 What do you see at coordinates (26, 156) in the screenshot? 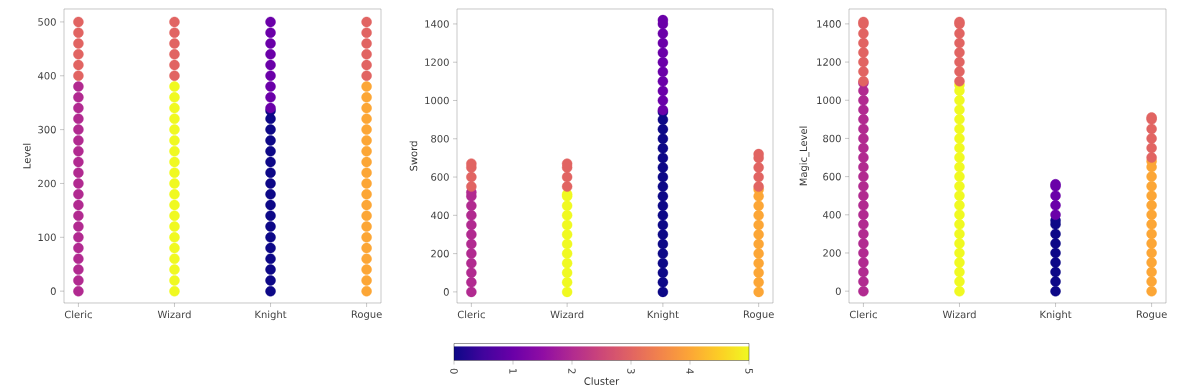
I see `y-axis-title: Level` at bounding box center [26, 156].